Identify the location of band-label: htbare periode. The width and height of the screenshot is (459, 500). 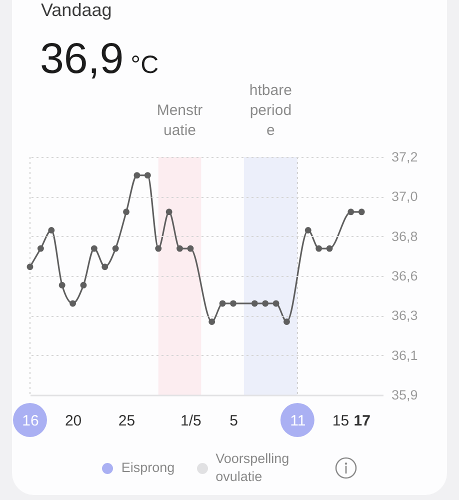
(270, 110).